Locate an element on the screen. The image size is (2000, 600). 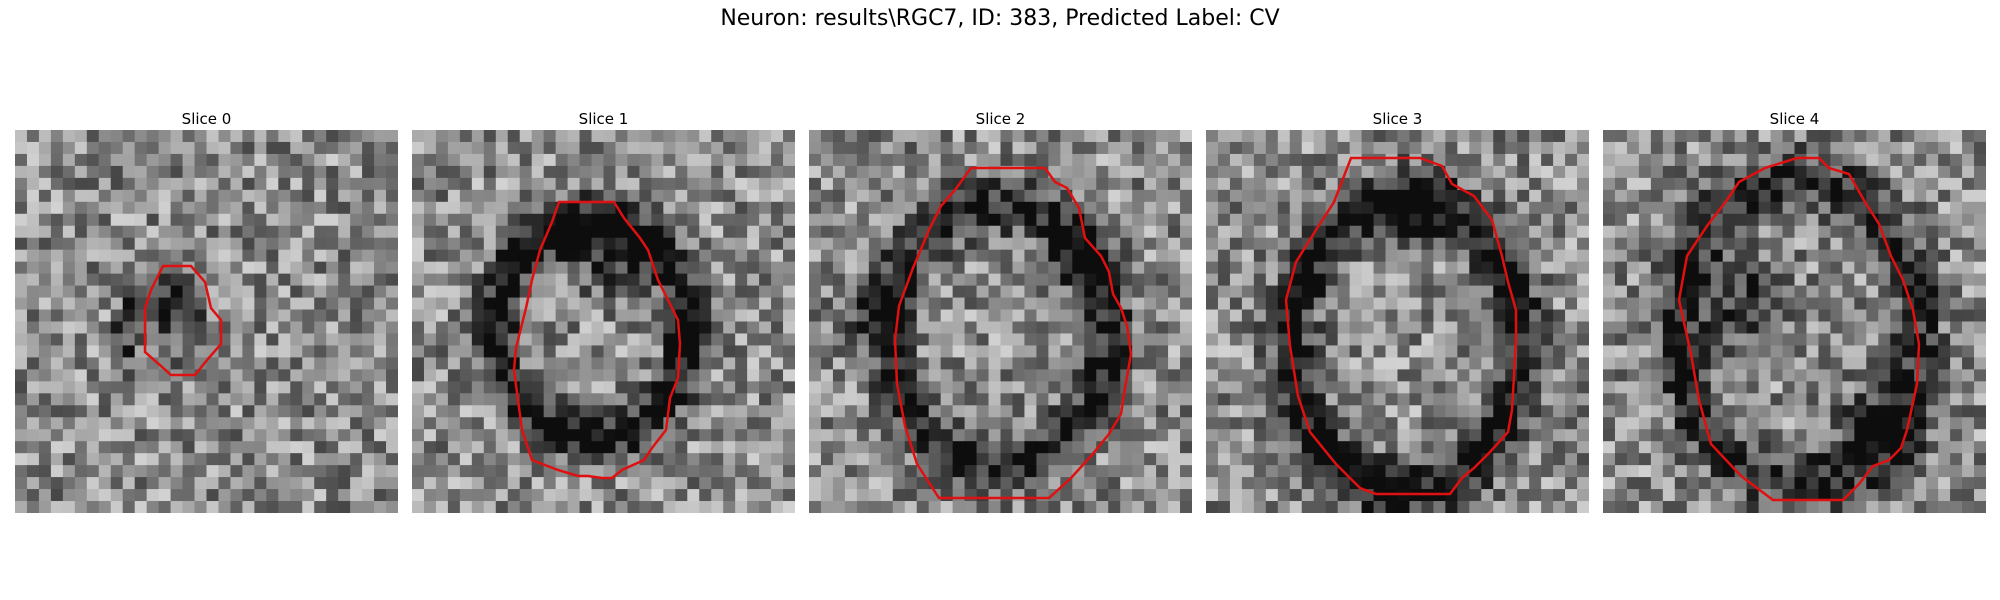
slice-title-1: Slice 1 is located at coordinates (603, 119).